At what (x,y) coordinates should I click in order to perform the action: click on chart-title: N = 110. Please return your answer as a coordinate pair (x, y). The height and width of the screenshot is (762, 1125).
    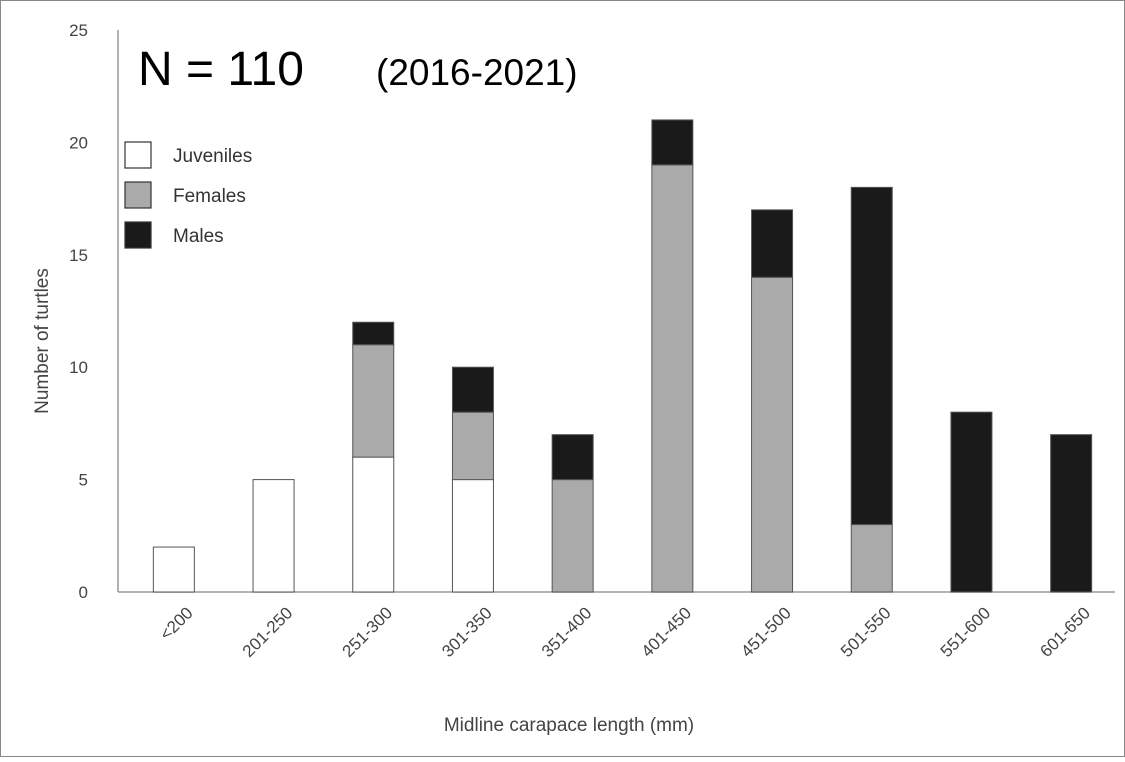
    Looking at the image, I should click on (221, 69).